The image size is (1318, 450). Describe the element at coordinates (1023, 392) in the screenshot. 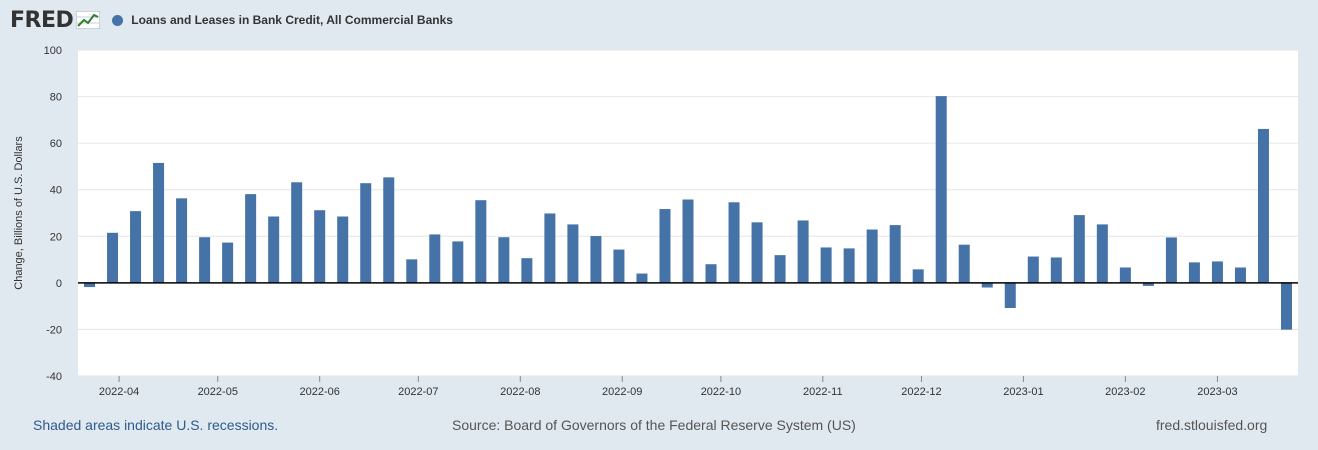

I see `x-tick-label: 2023-01` at that location.